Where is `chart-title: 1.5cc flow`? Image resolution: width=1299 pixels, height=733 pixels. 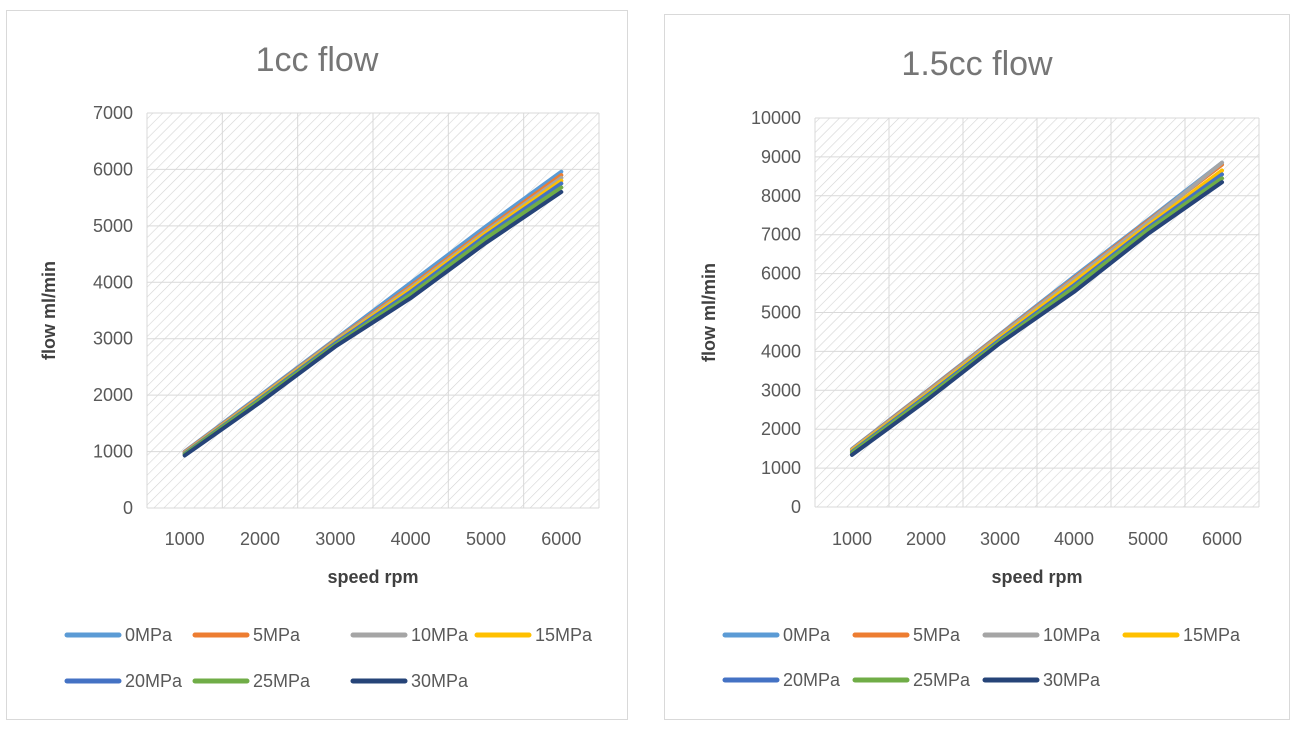 chart-title: 1.5cc flow is located at coordinates (977, 64).